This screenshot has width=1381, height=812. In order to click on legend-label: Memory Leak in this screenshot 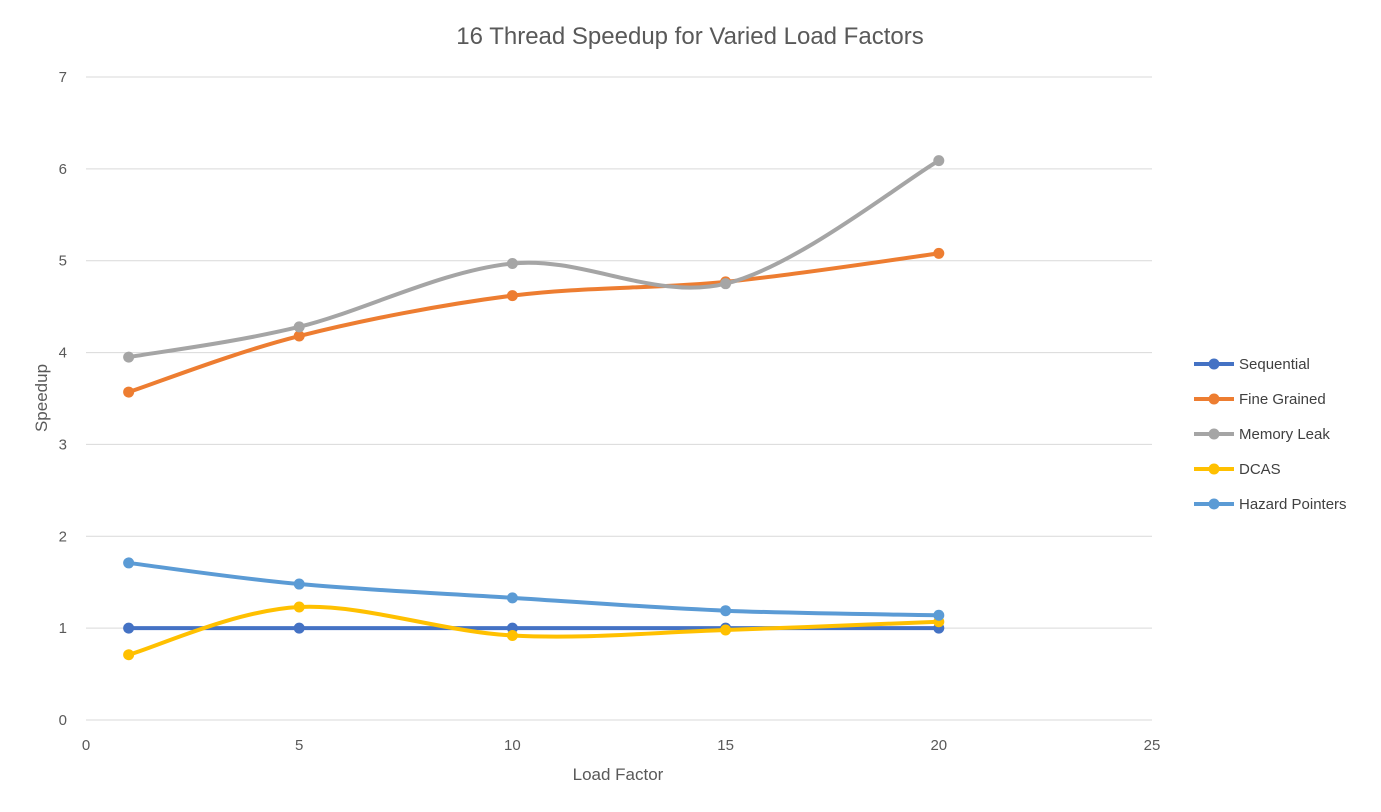, I will do `click(1284, 434)`.